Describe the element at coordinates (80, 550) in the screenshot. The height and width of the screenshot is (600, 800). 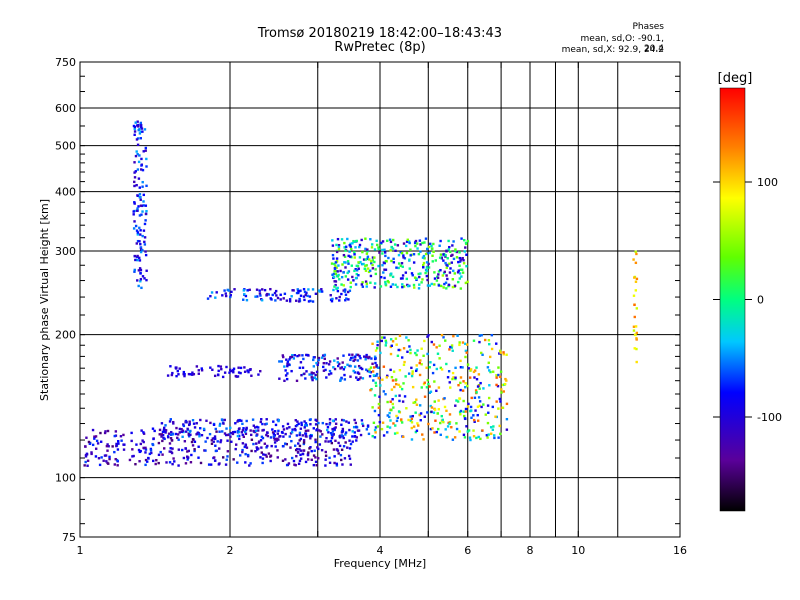
I see `x-tick-label: 1` at that location.